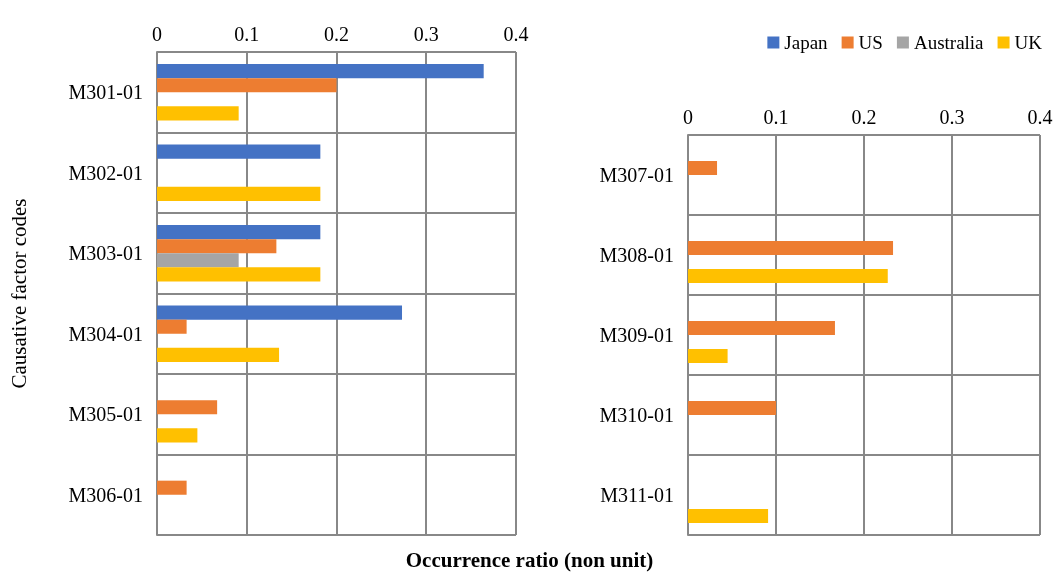 This screenshot has width=1059, height=580. What do you see at coordinates (105, 253) in the screenshot?
I see `y-tick-label: M303-01` at bounding box center [105, 253].